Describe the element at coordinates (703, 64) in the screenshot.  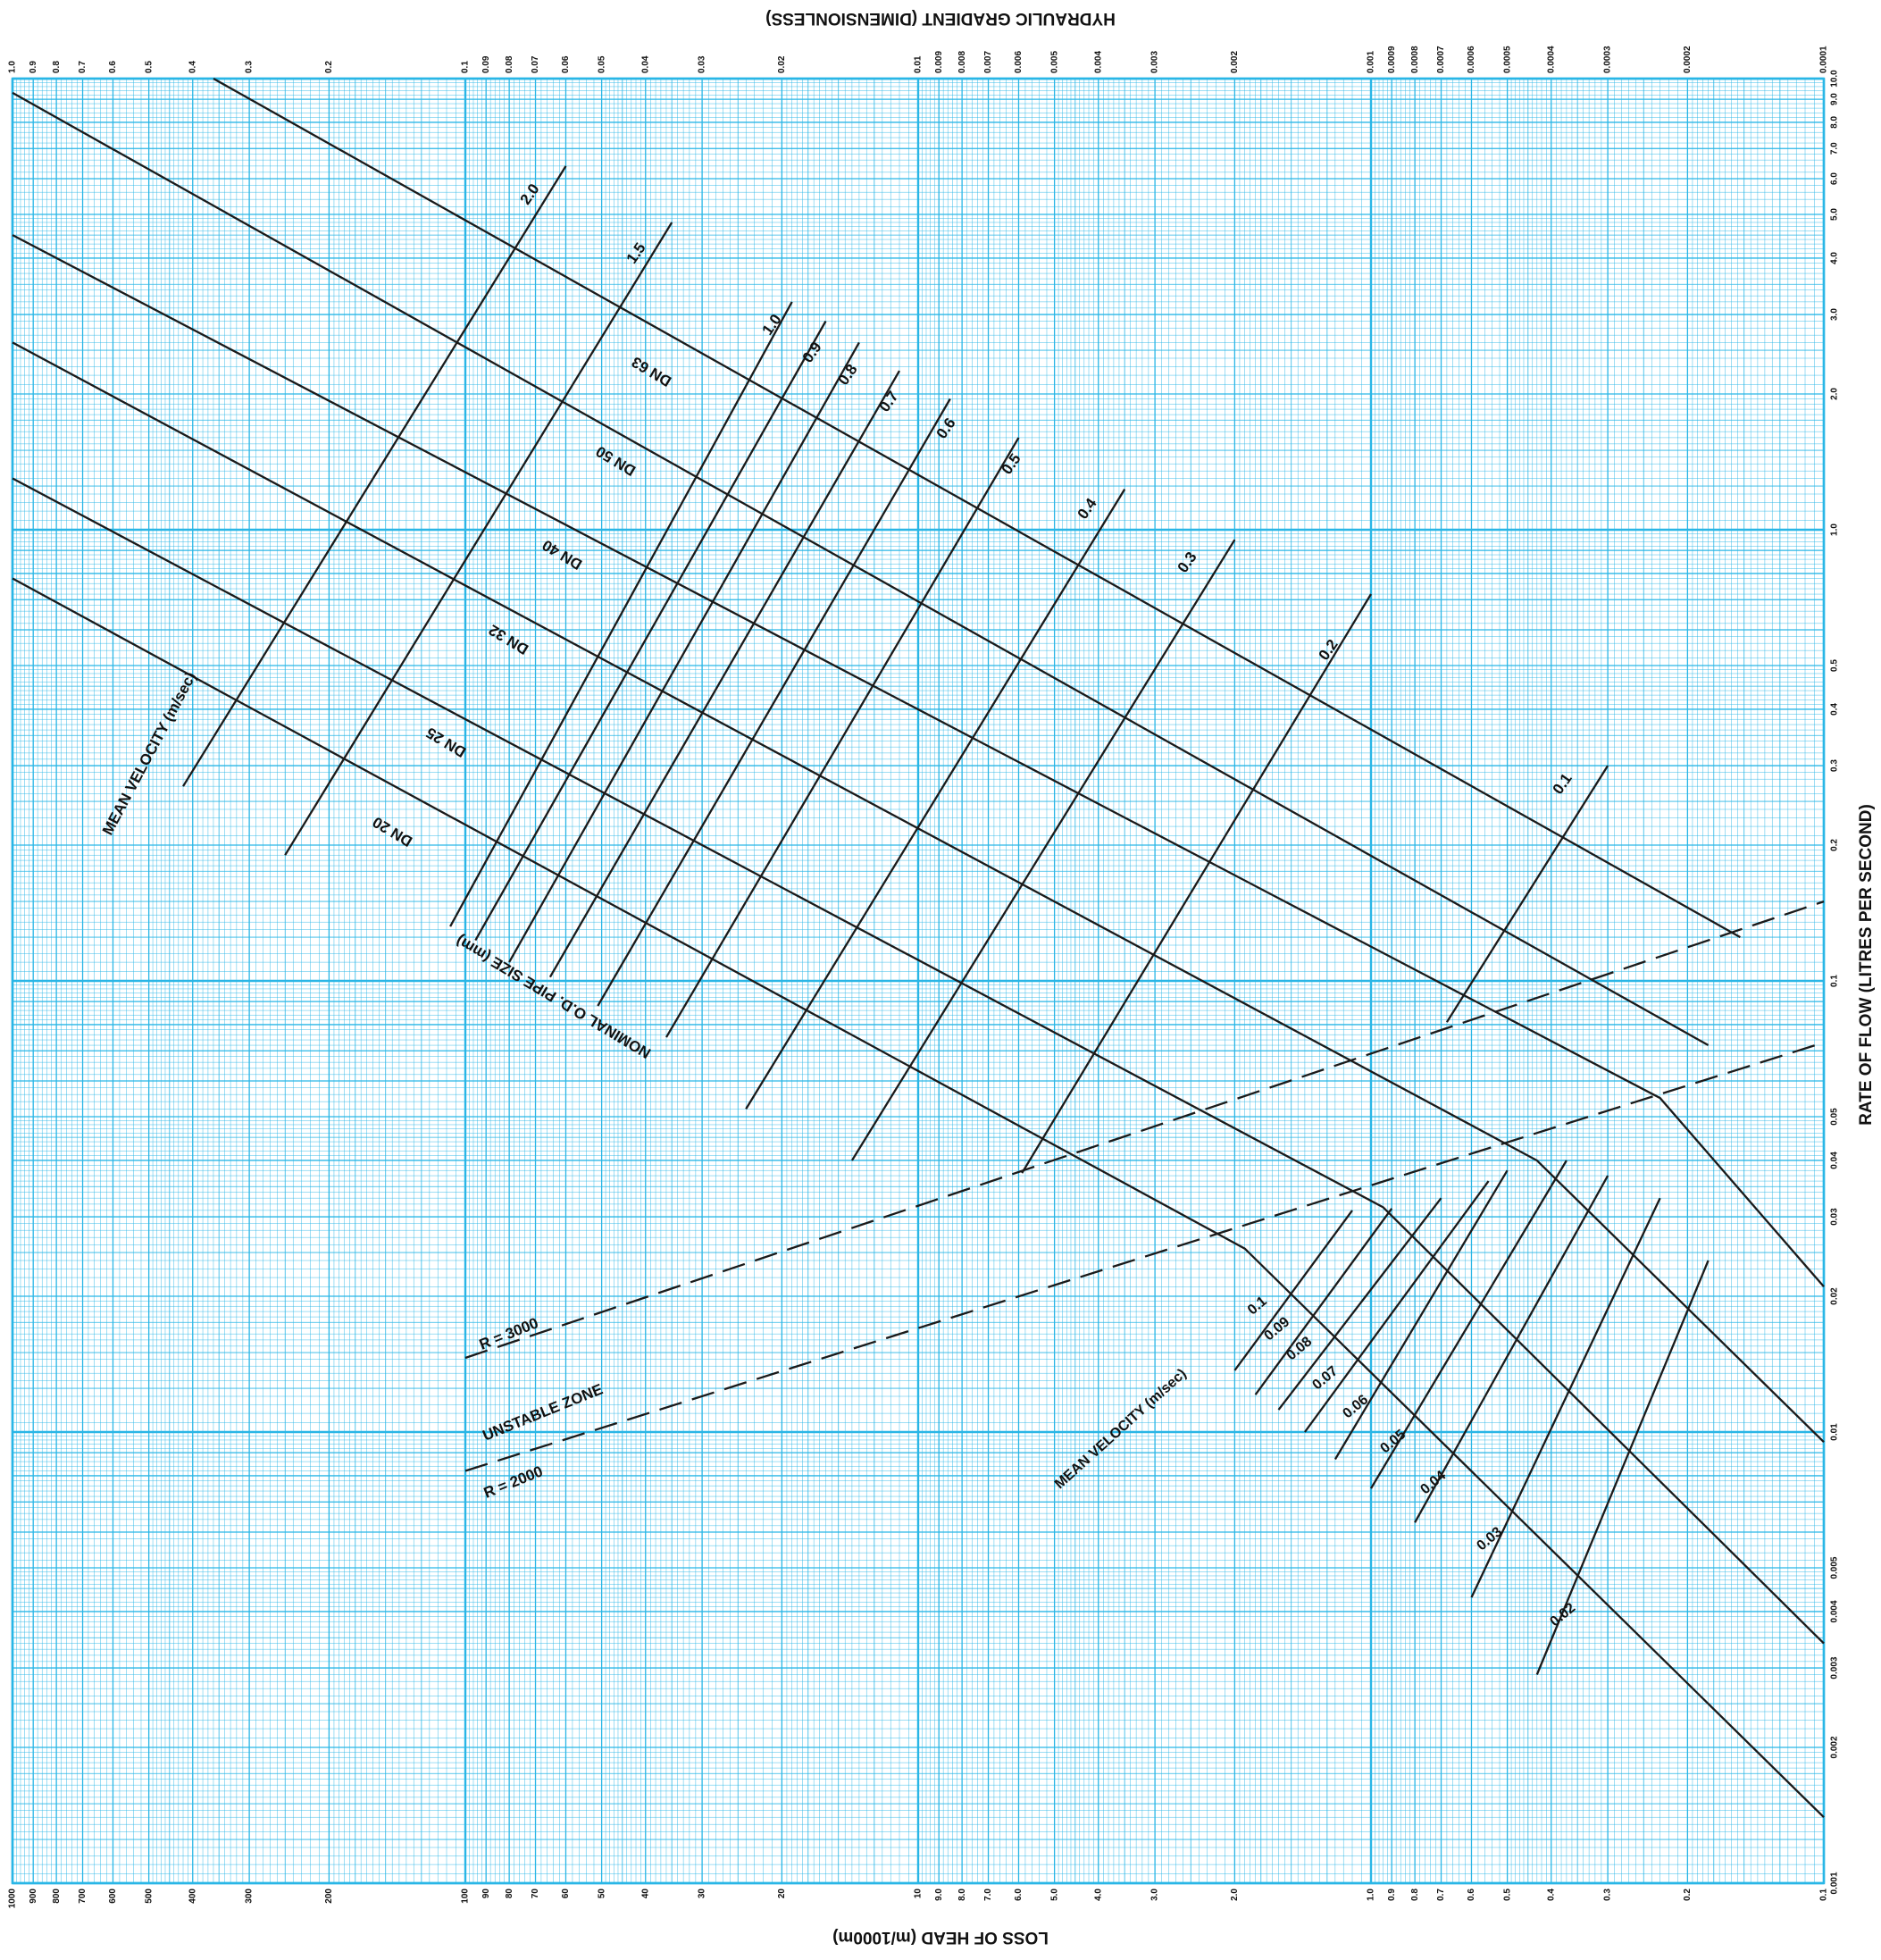
I see `top-tick-label: 0.03` at that location.